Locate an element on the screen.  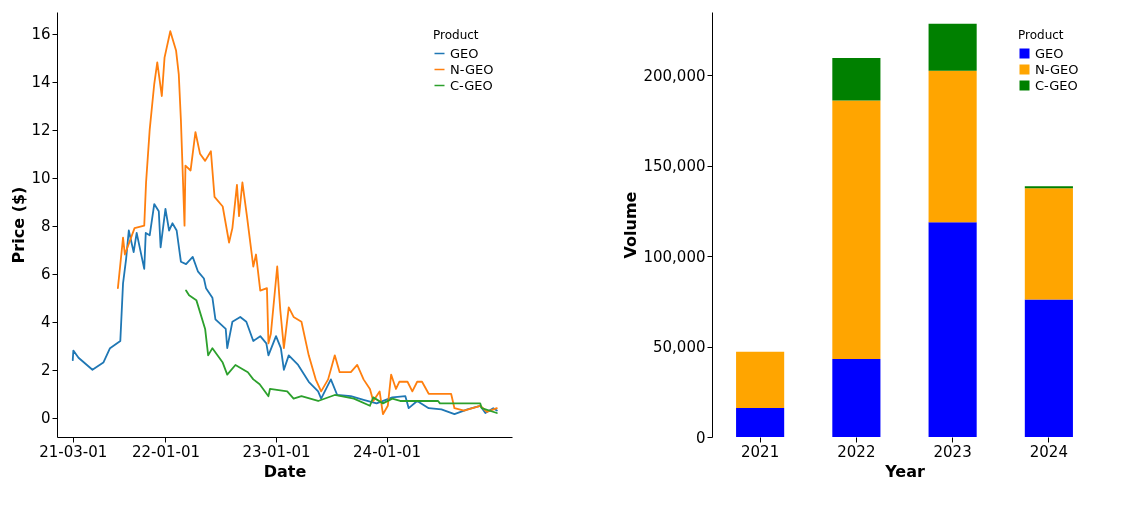
line-series is located at coordinates (341, 351).